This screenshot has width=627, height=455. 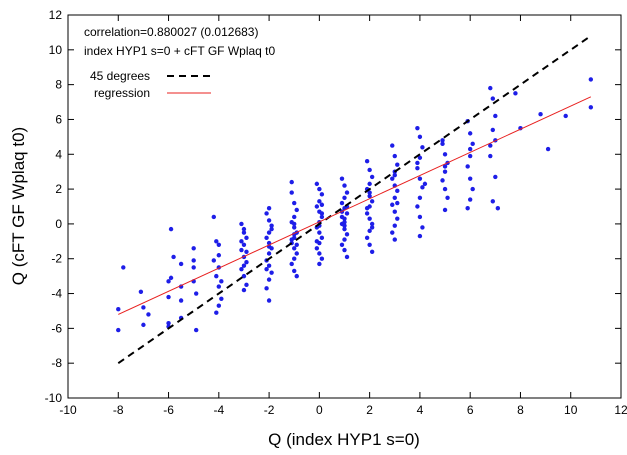 I want to click on x-tick-label: -6, so click(x=168, y=410).